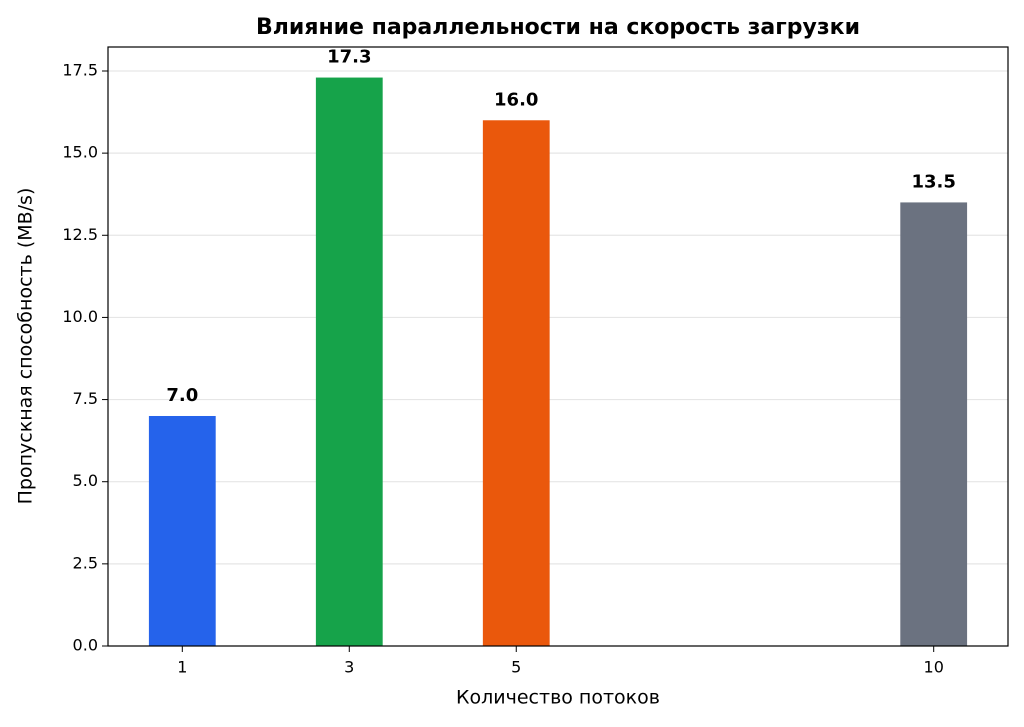  What do you see at coordinates (85, 398) in the screenshot?
I see `y-tick-label: 7.5` at bounding box center [85, 398].